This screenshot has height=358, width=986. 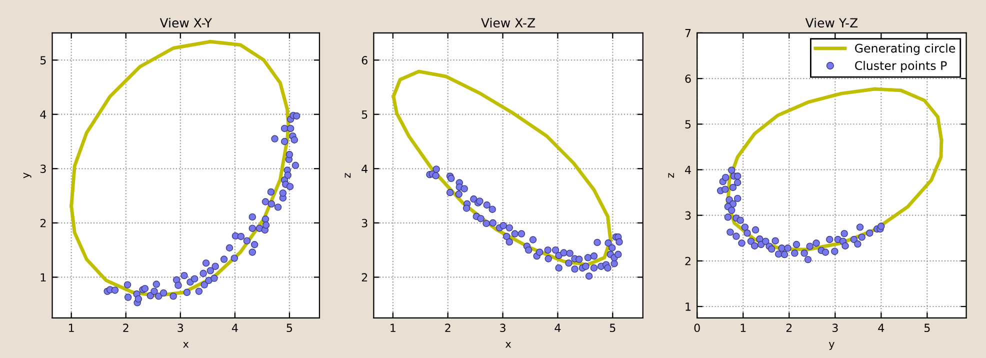 What do you see at coordinates (901, 66) in the screenshot?
I see `legend-label: Cluster points P` at bounding box center [901, 66].